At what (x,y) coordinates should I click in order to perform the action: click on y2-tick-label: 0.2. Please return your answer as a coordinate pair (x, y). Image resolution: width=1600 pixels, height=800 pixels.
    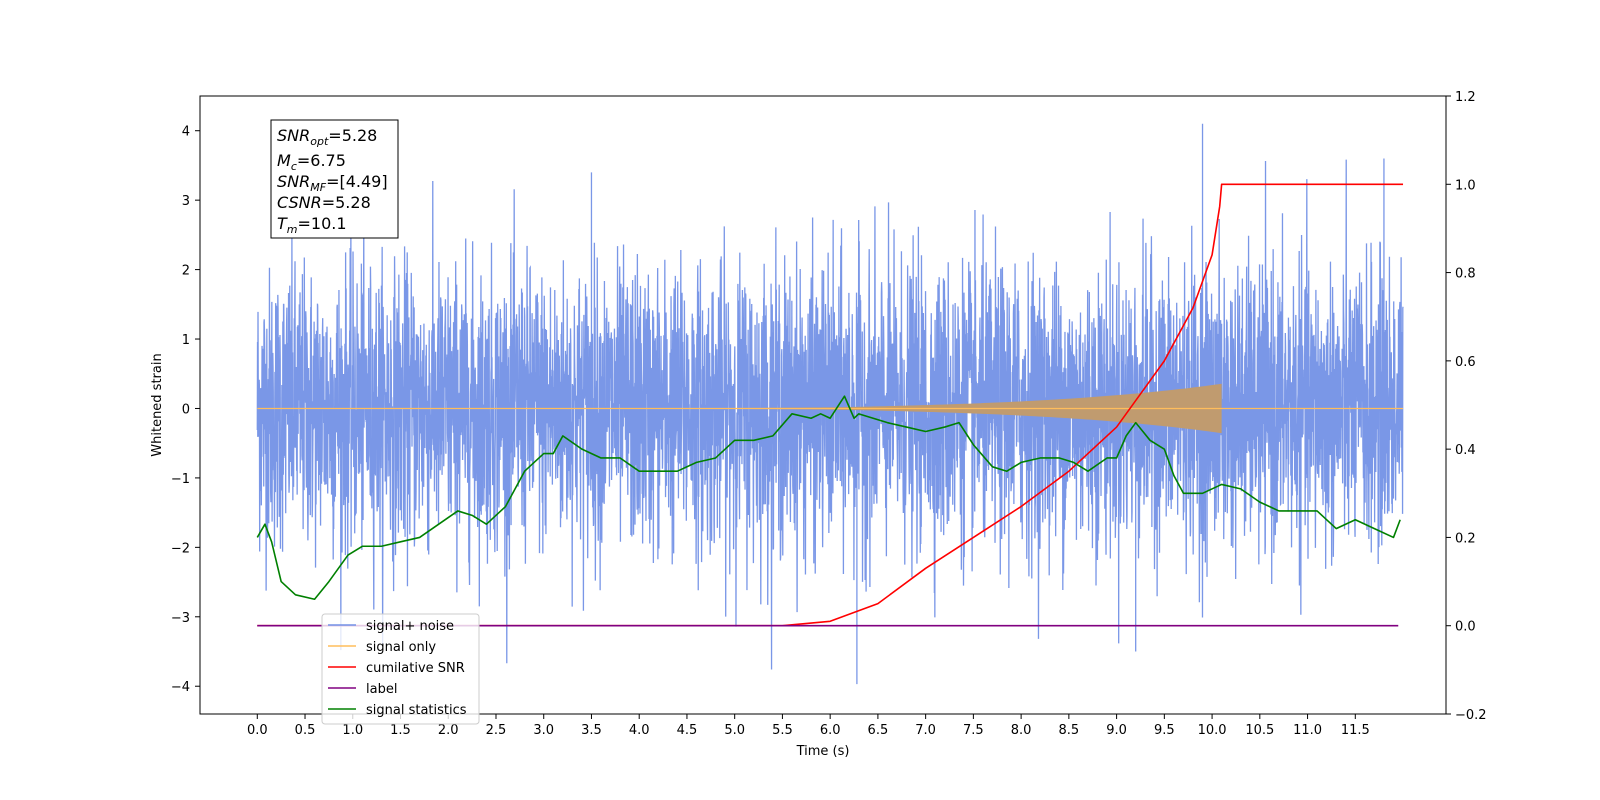
    Looking at the image, I should click on (1465, 538).